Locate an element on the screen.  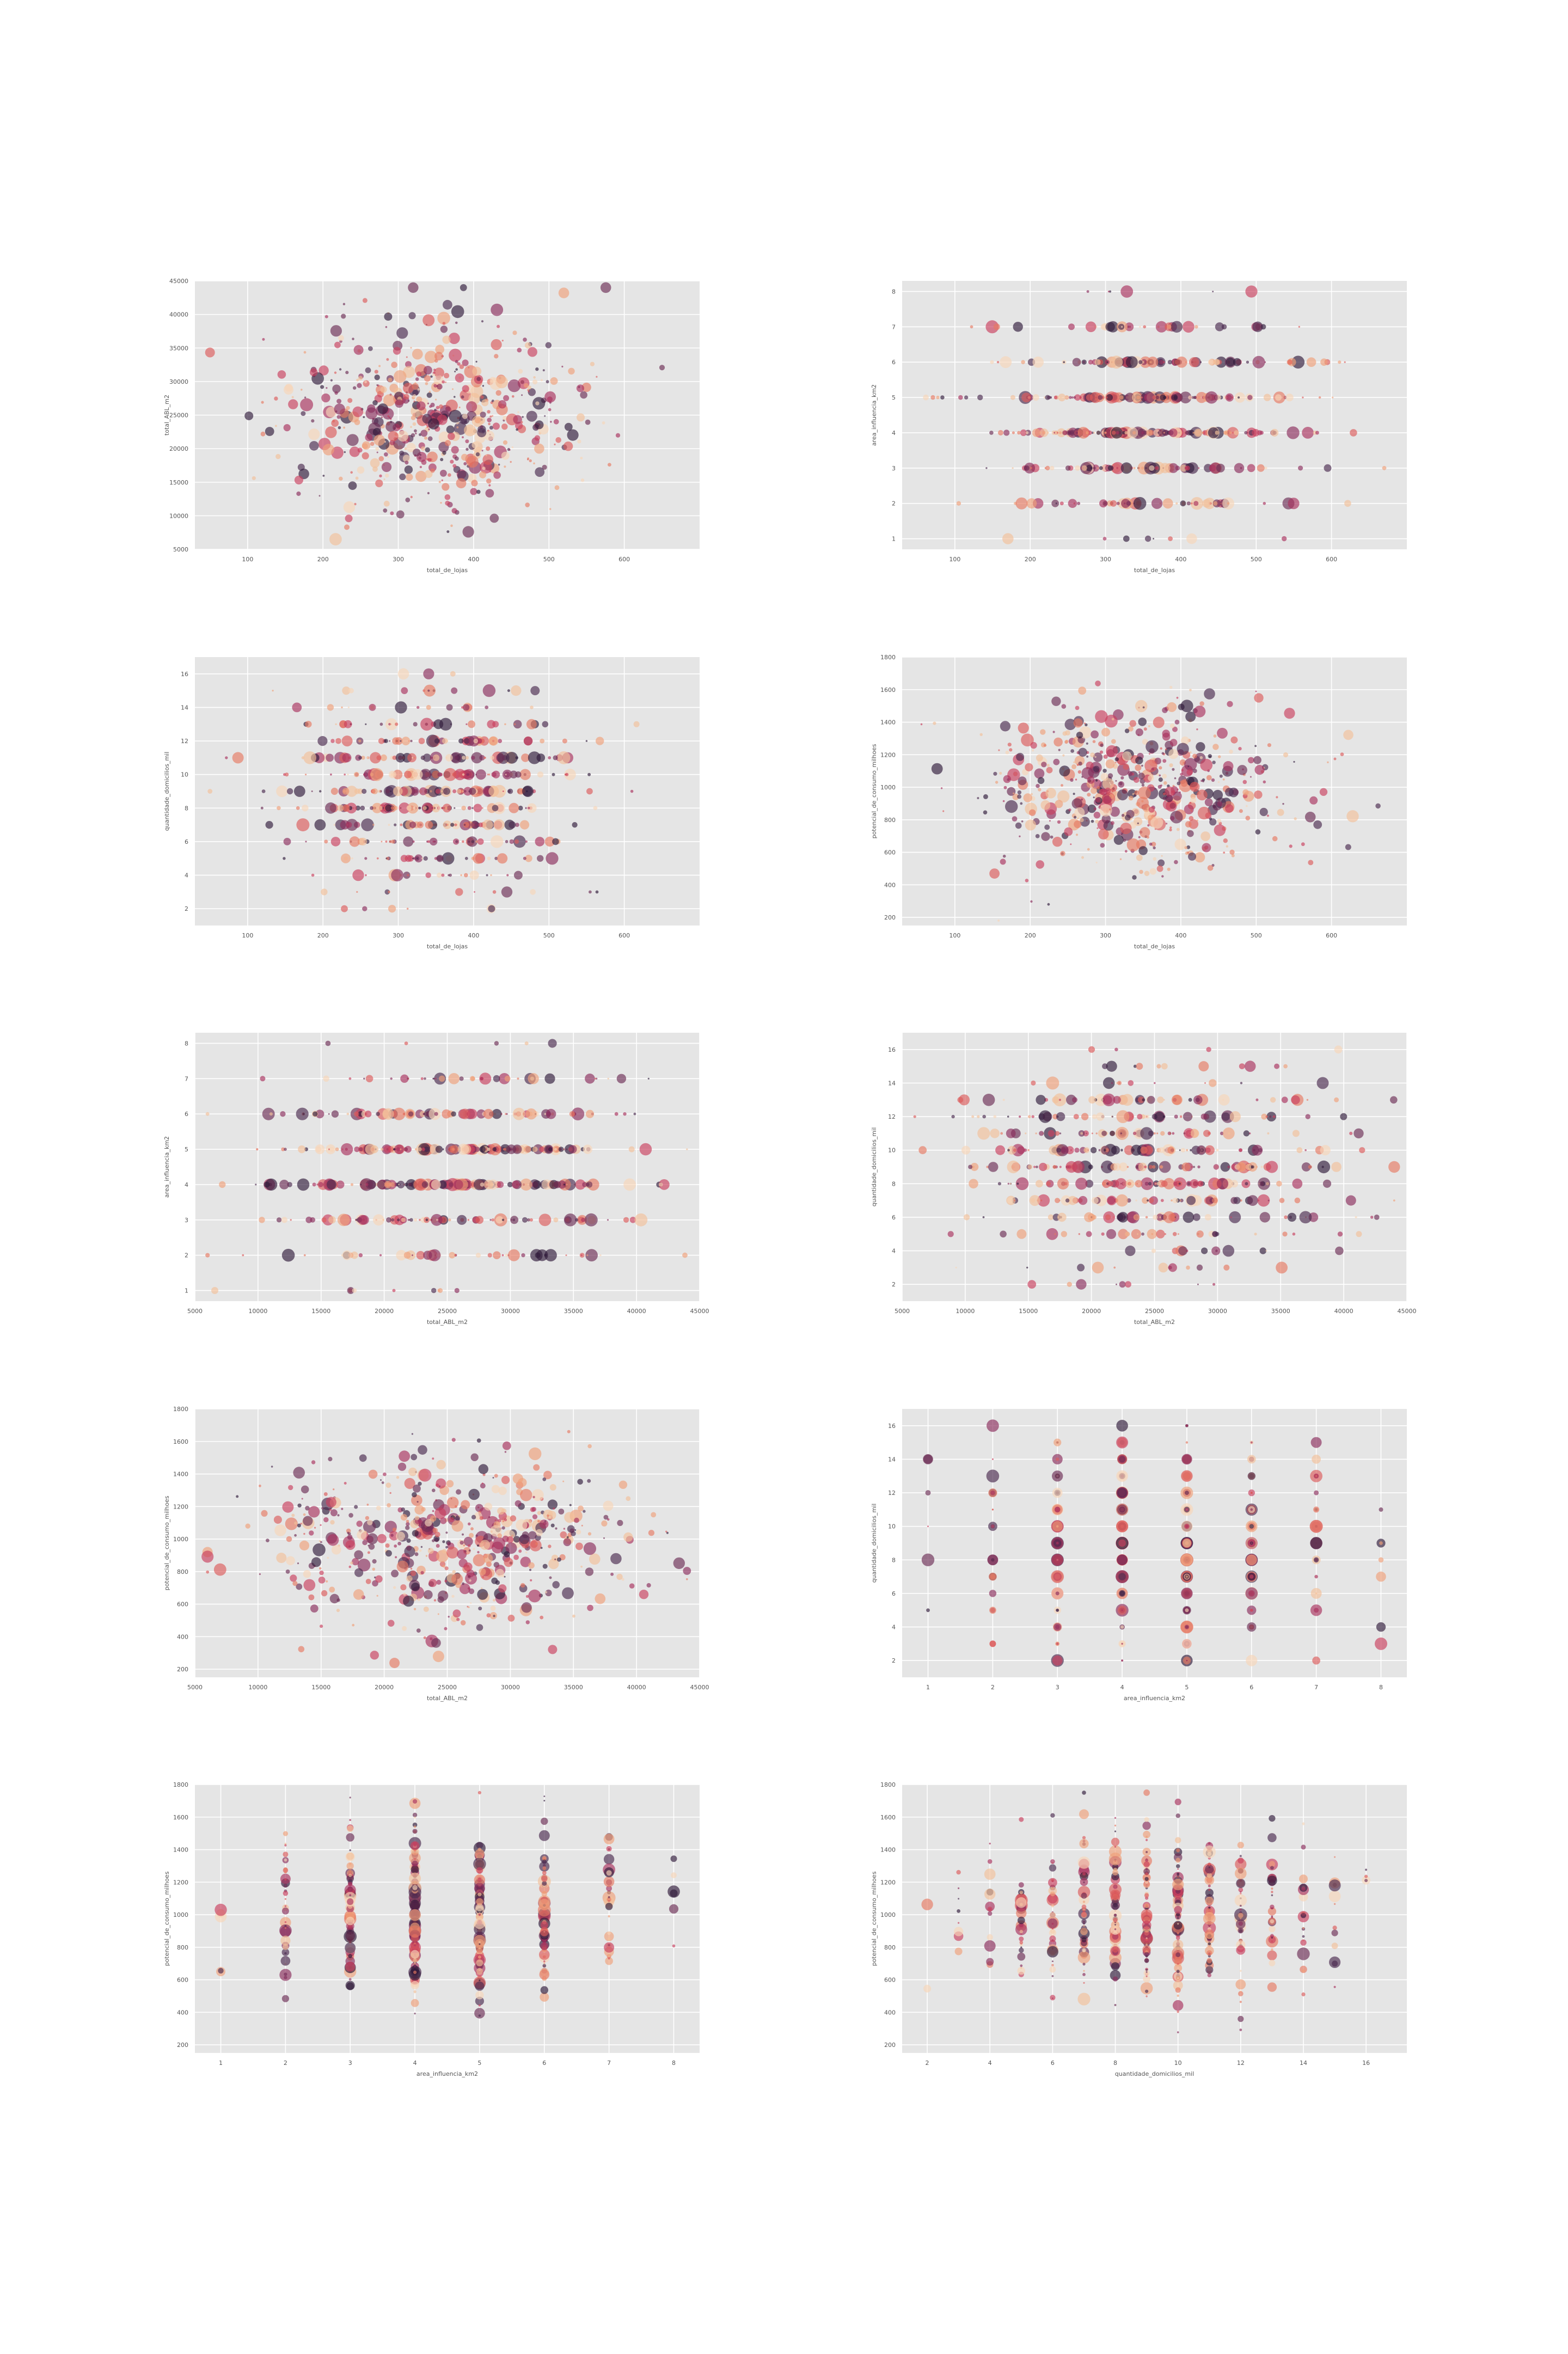
x-tick-label: 200 is located at coordinates (1030, 559).